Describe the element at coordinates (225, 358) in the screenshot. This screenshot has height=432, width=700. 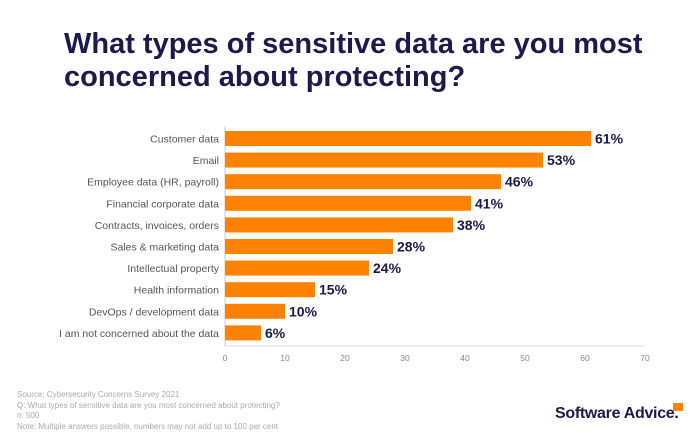
I see `x-tick-label: 0` at that location.